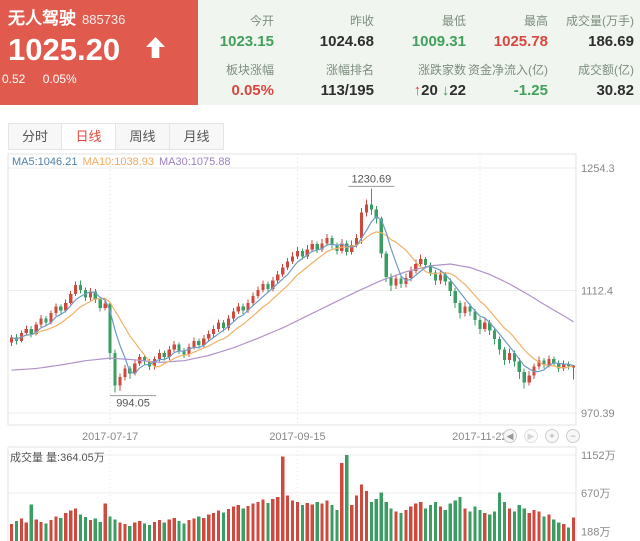 The width and height of the screenshot is (640, 541). Describe the element at coordinates (110, 437) in the screenshot. I see `svg-text: 2017-07-17` at that location.